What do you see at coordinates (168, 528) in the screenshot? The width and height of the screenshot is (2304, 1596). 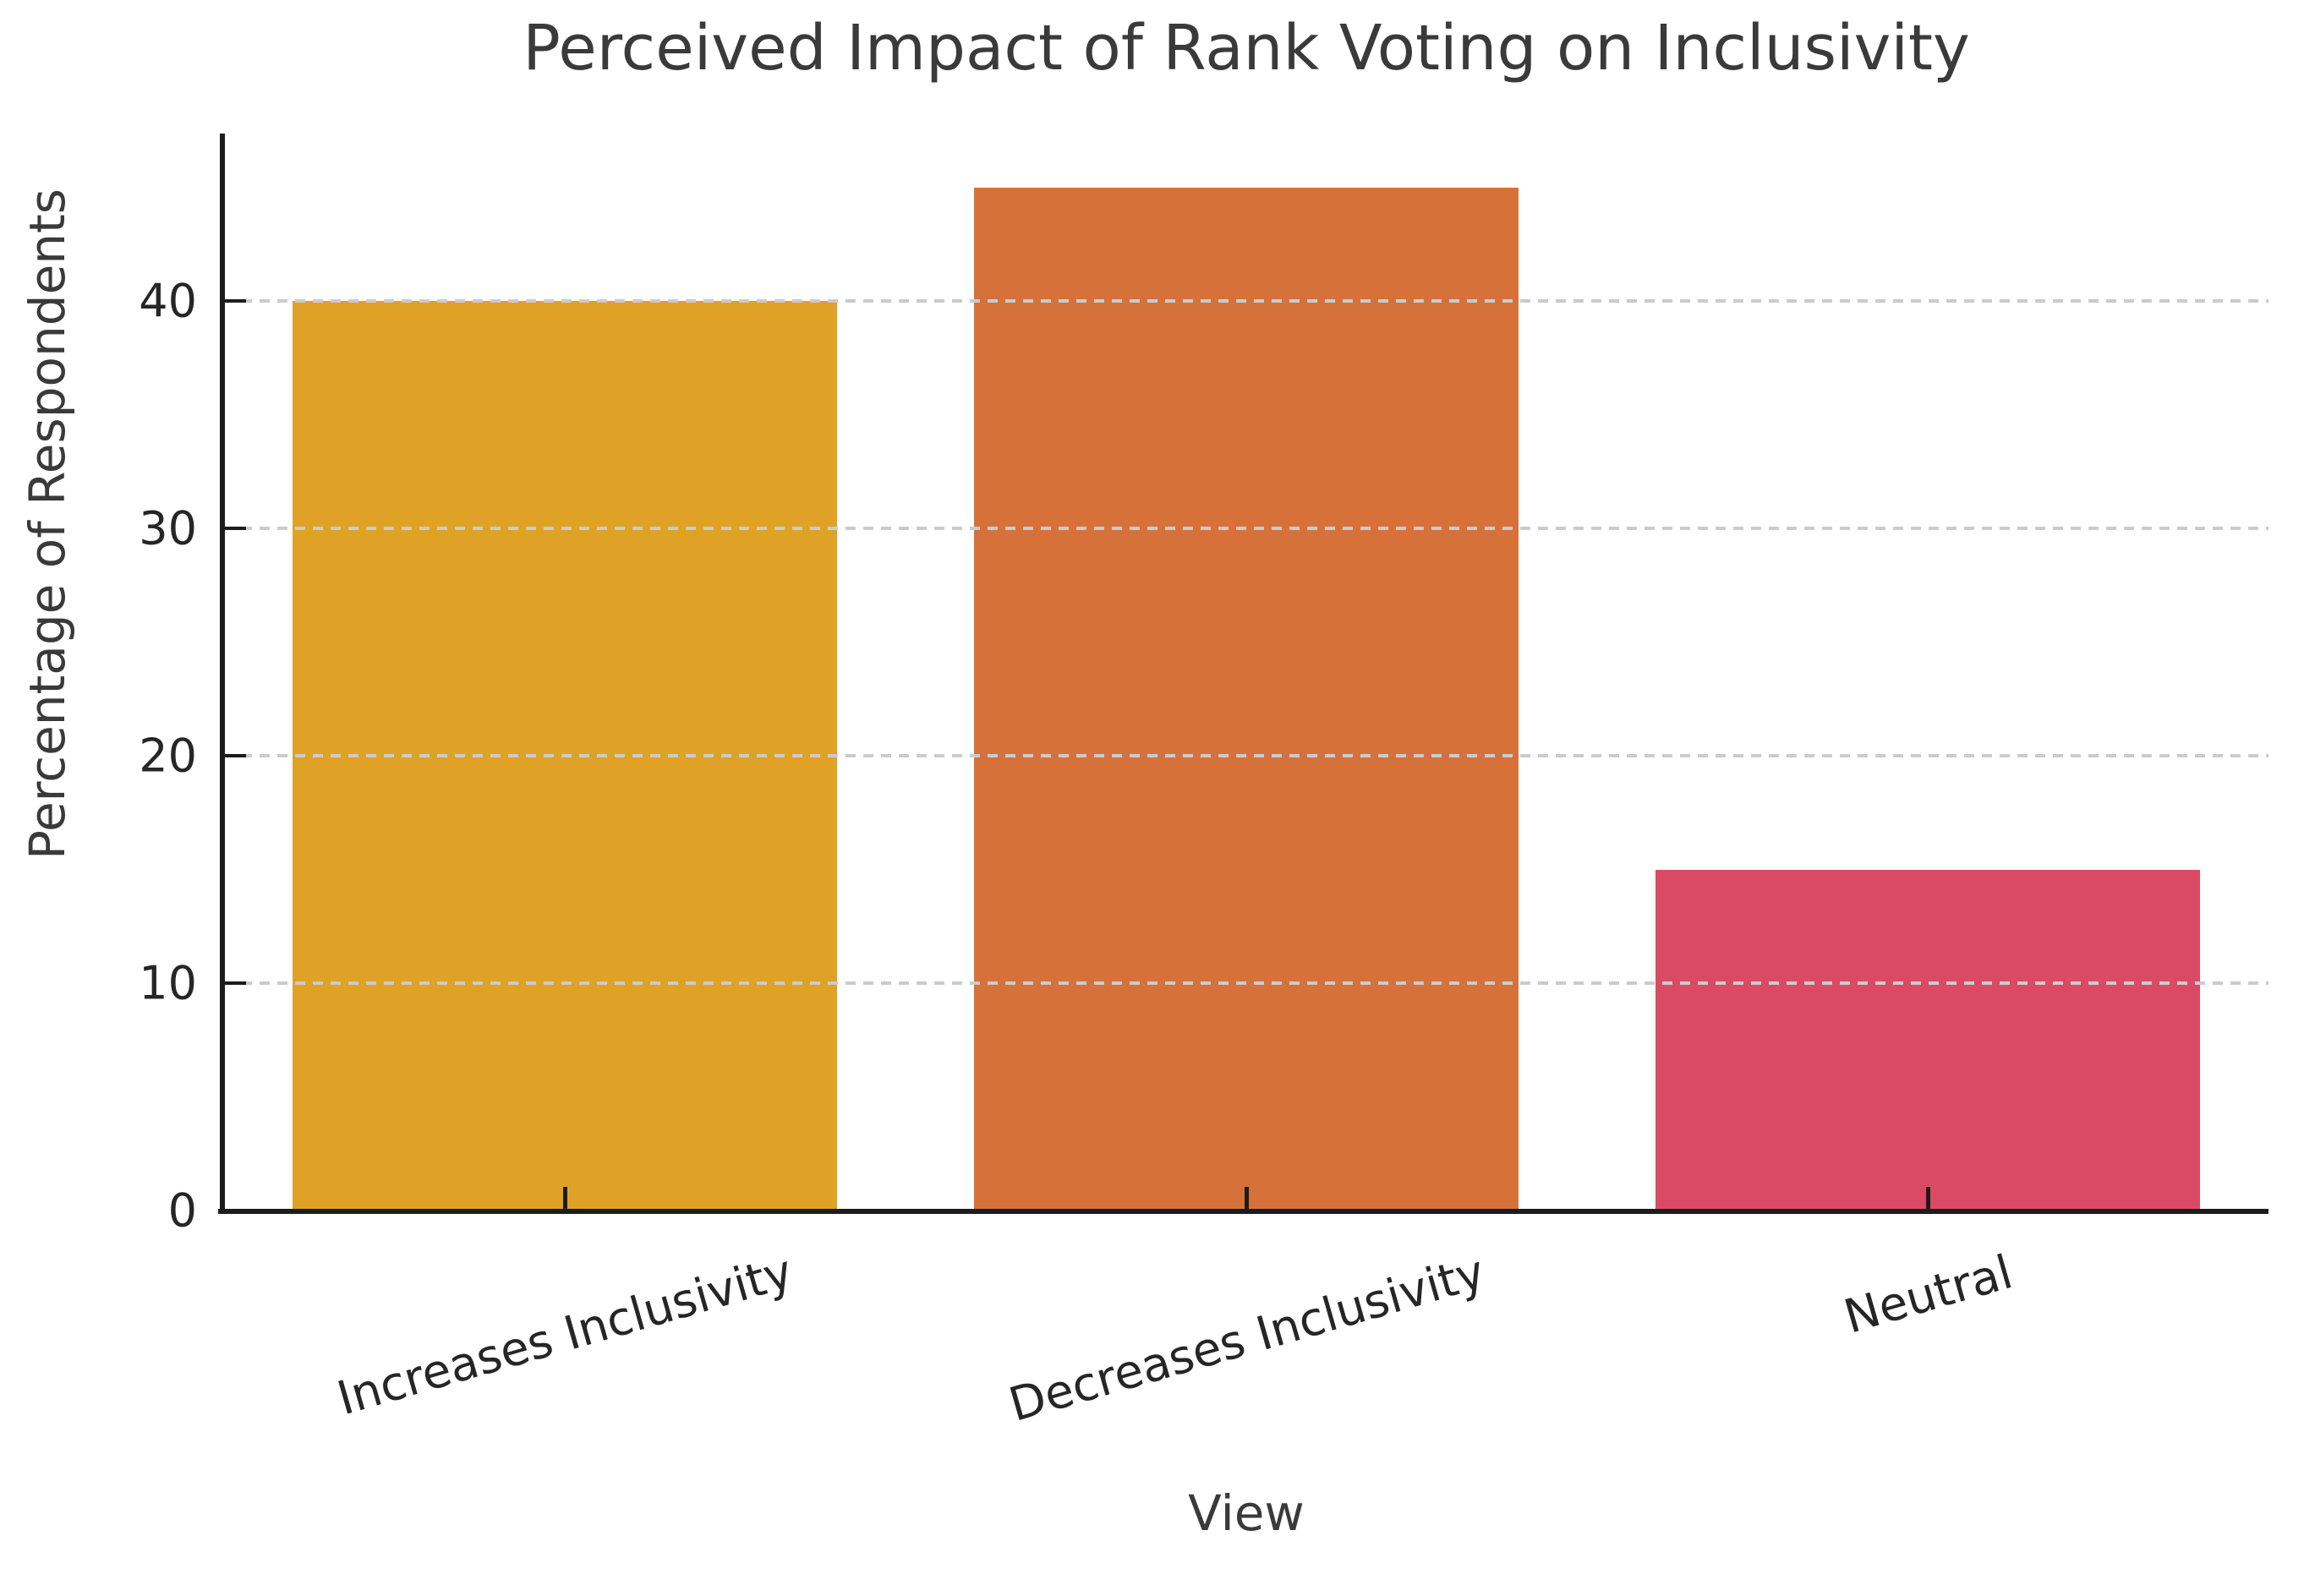 I see `y-tick-label-30: 30` at bounding box center [168, 528].